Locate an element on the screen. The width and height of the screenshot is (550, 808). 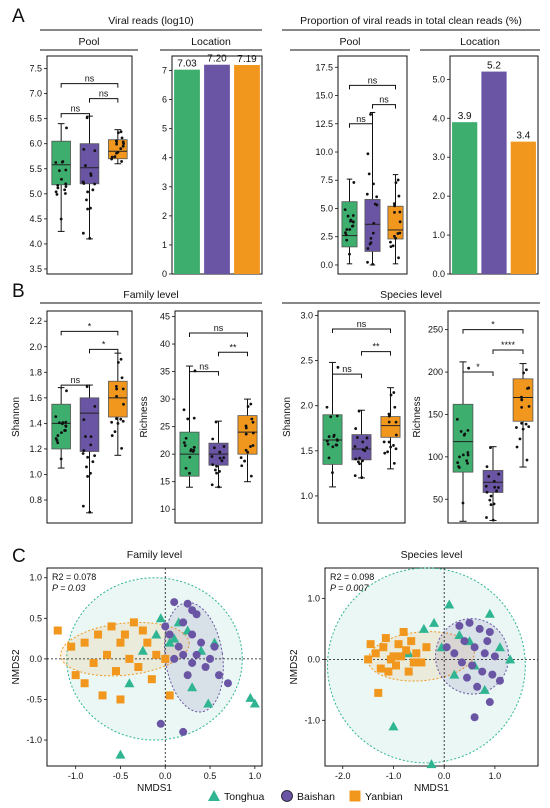
y-axis: 0.0 2.5 5.0 7.5 10.0 12.5 15.0 17.5 is located at coordinates (326, 166).